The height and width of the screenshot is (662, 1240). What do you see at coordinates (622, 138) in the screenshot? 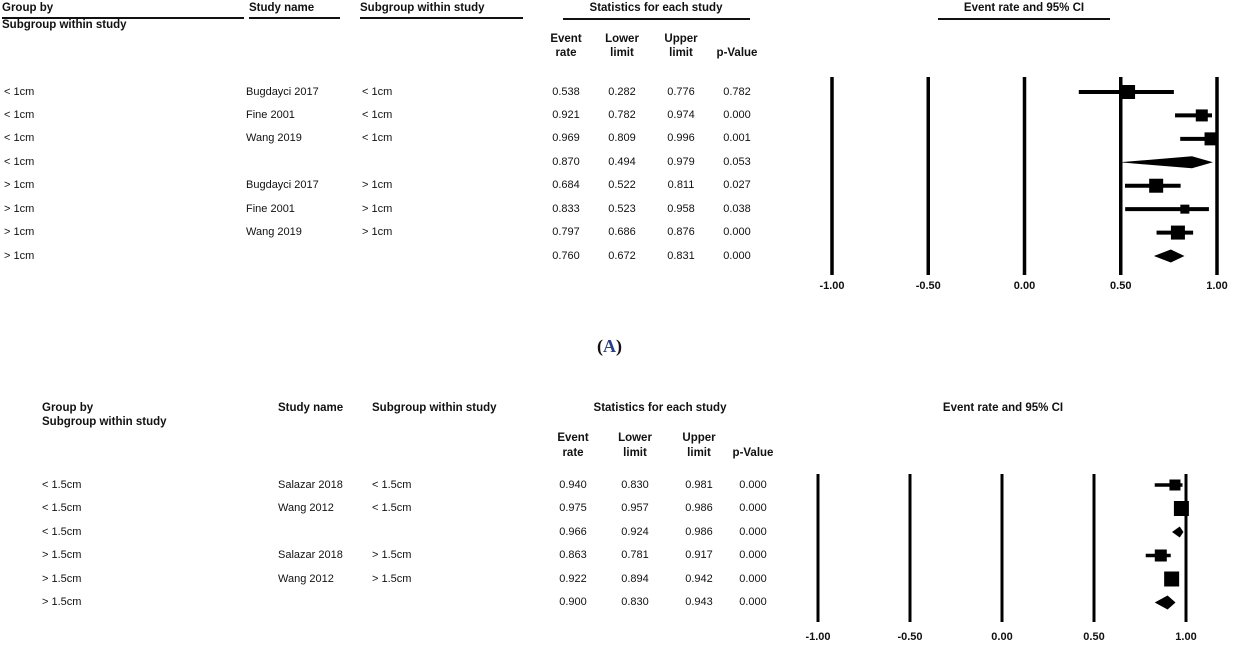
I see `stat-lower-limit: 0.809` at bounding box center [622, 138].